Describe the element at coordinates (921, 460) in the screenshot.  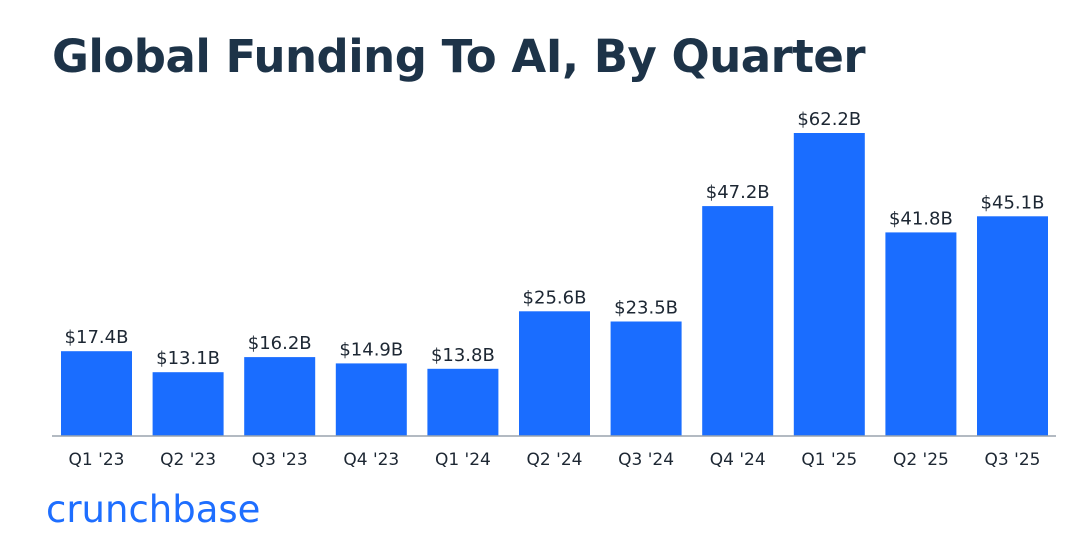
I see `x-tick-label: Q2 '25` at that location.